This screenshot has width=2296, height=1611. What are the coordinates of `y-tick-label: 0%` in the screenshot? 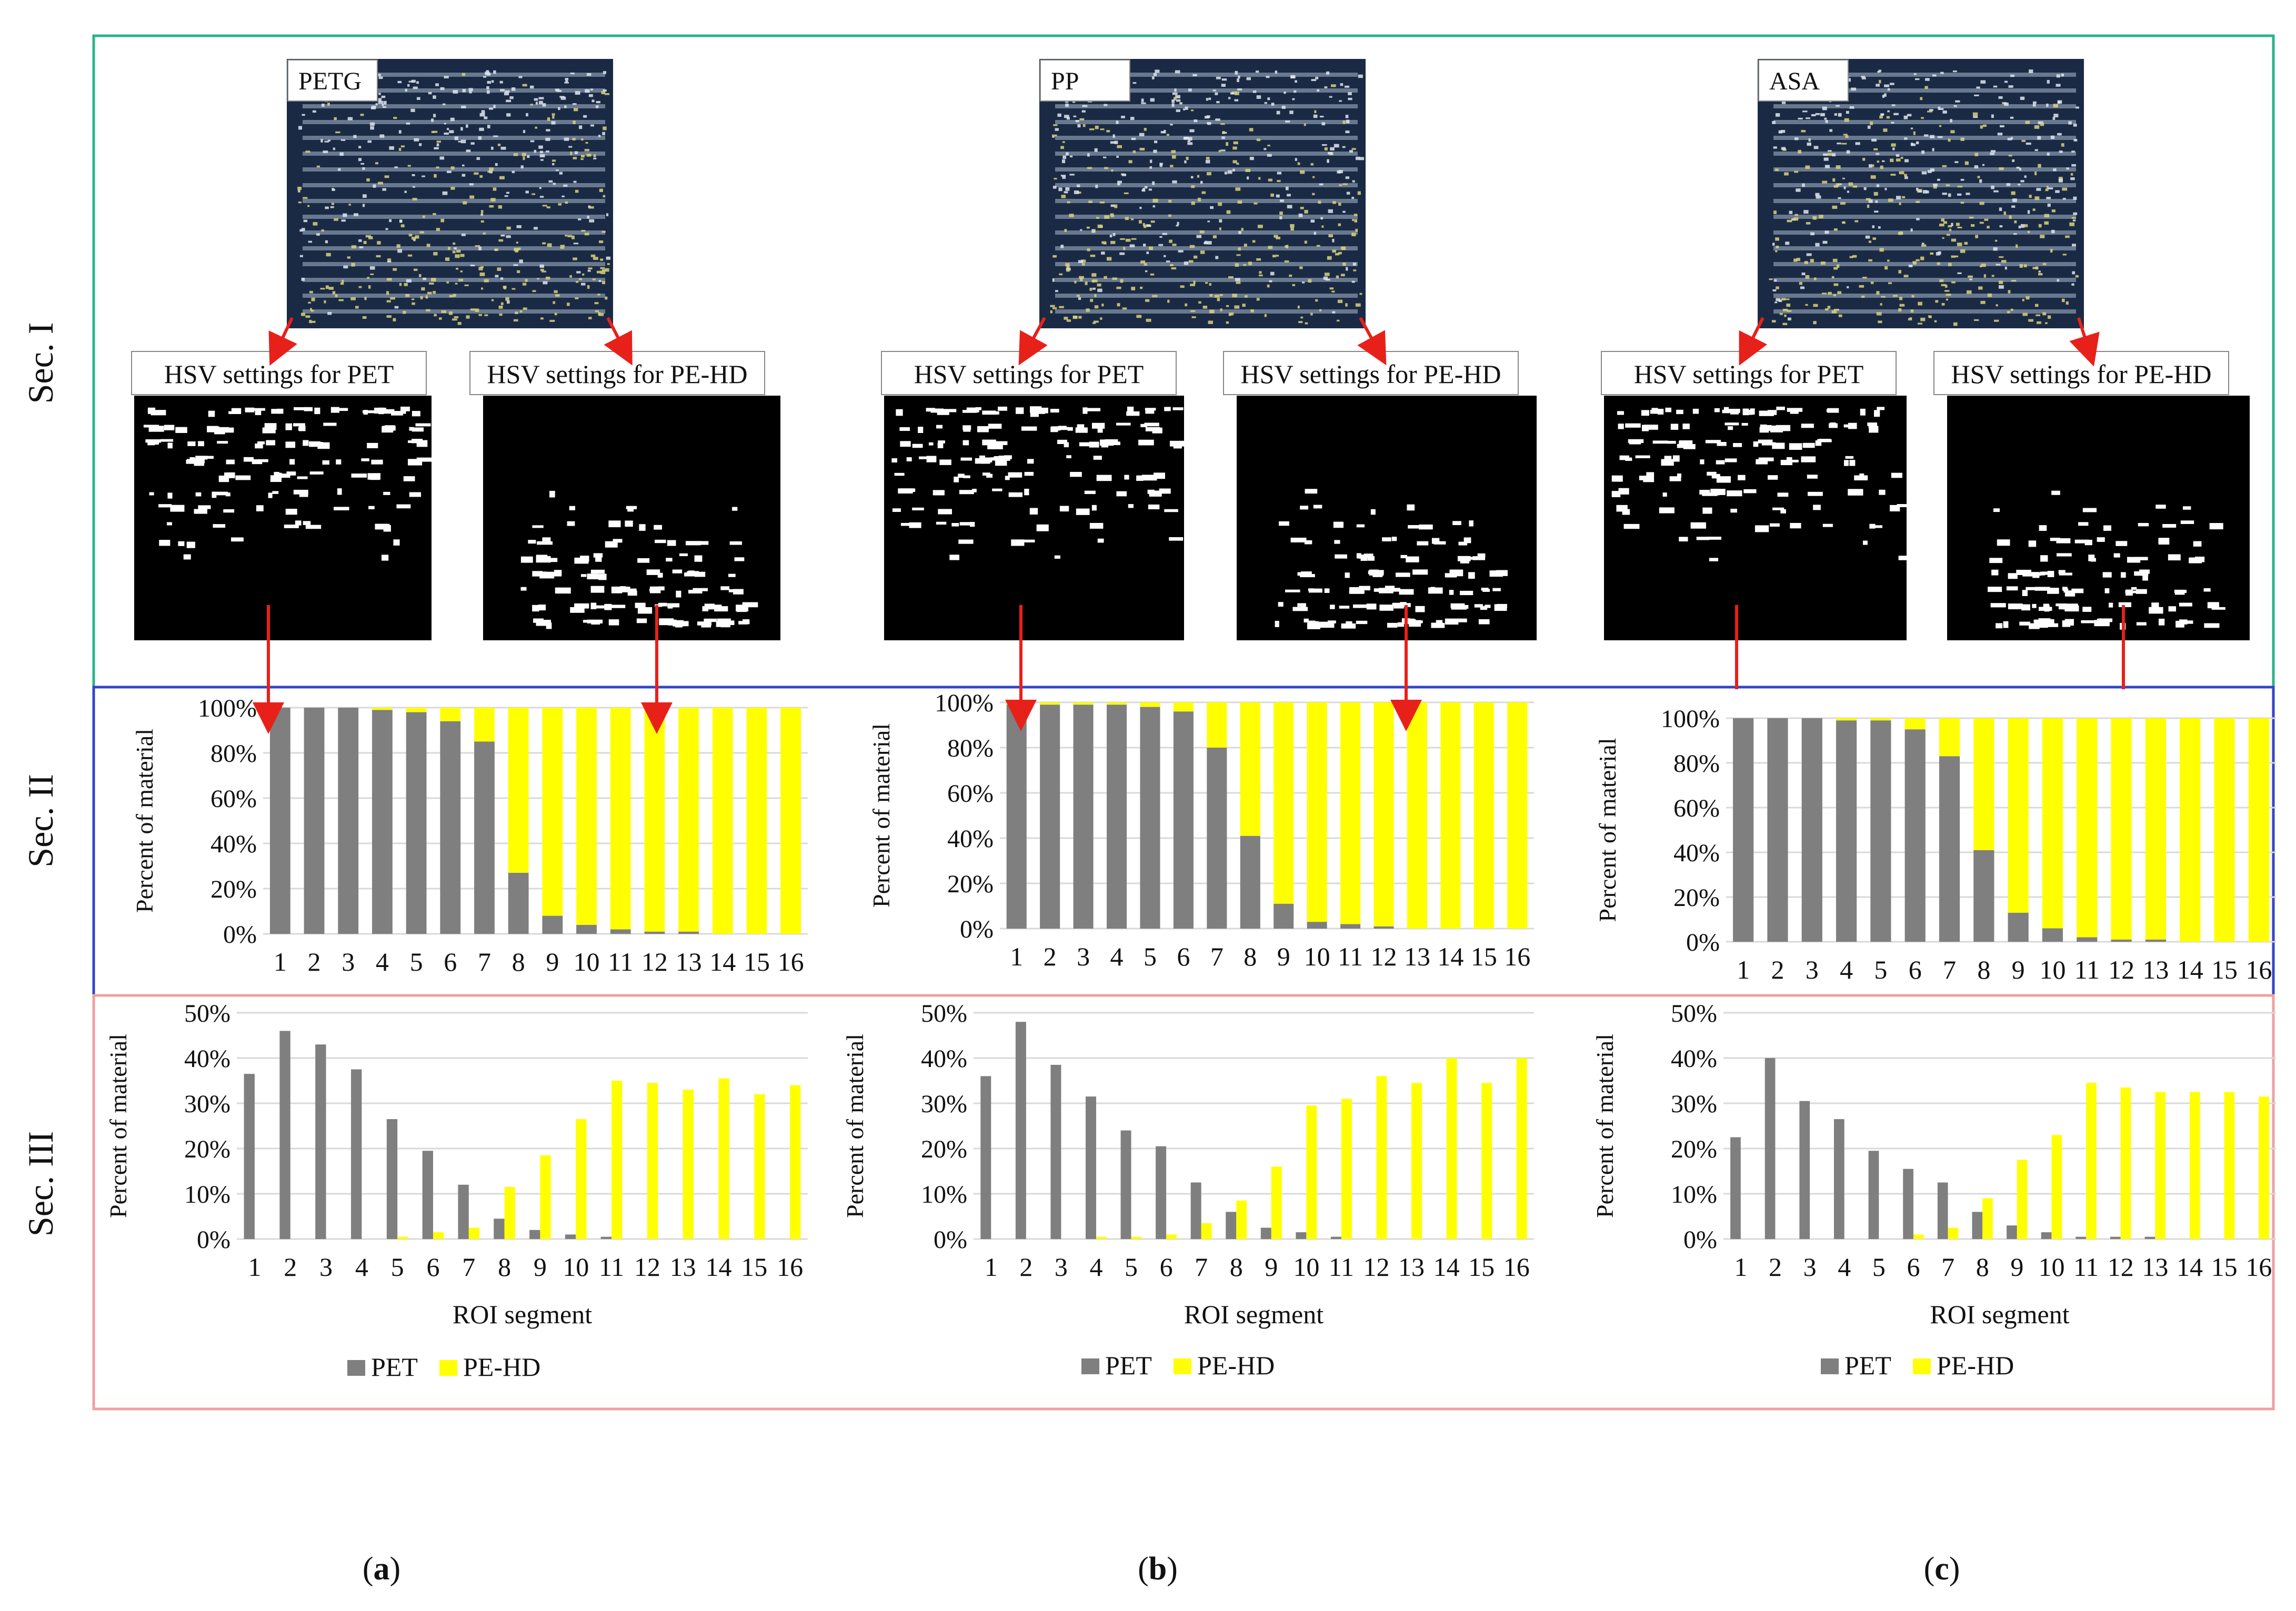 It's located at (1700, 1240).